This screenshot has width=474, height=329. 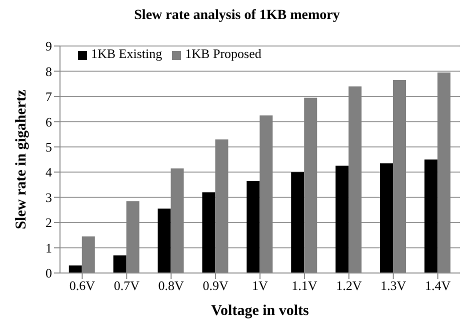 What do you see at coordinates (215, 286) in the screenshot?
I see `x-tick-label: 0.9V` at bounding box center [215, 286].